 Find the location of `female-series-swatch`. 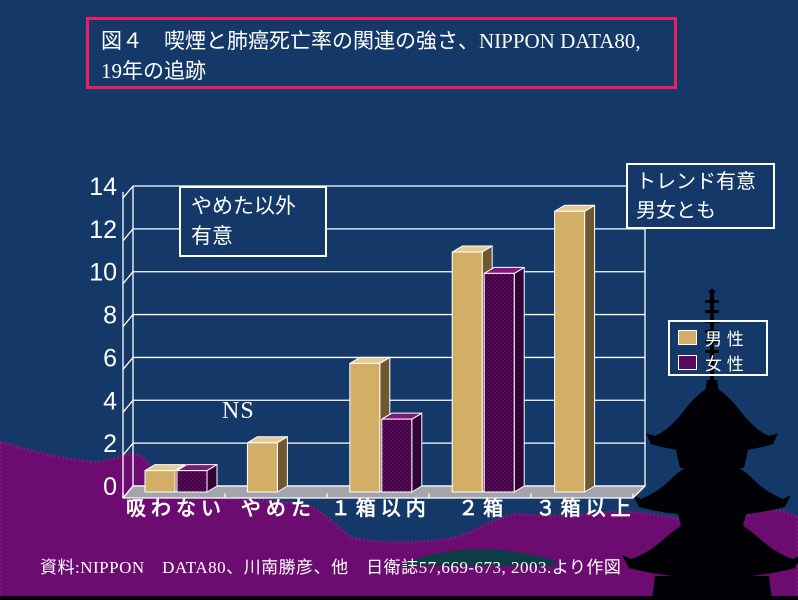

female-series-swatch is located at coordinates (687, 362).